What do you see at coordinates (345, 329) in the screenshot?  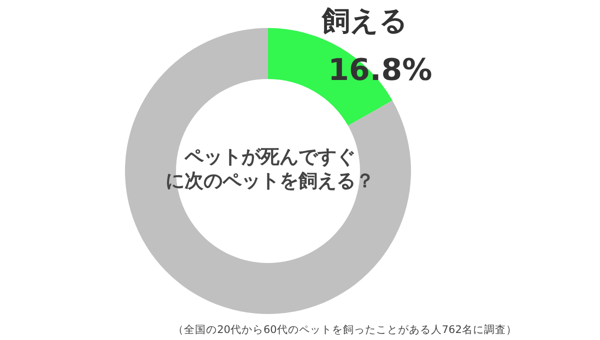 I see `text: （全国の20代から60代のペットを飼ったことがある人762名に調査）` at bounding box center [345, 329].